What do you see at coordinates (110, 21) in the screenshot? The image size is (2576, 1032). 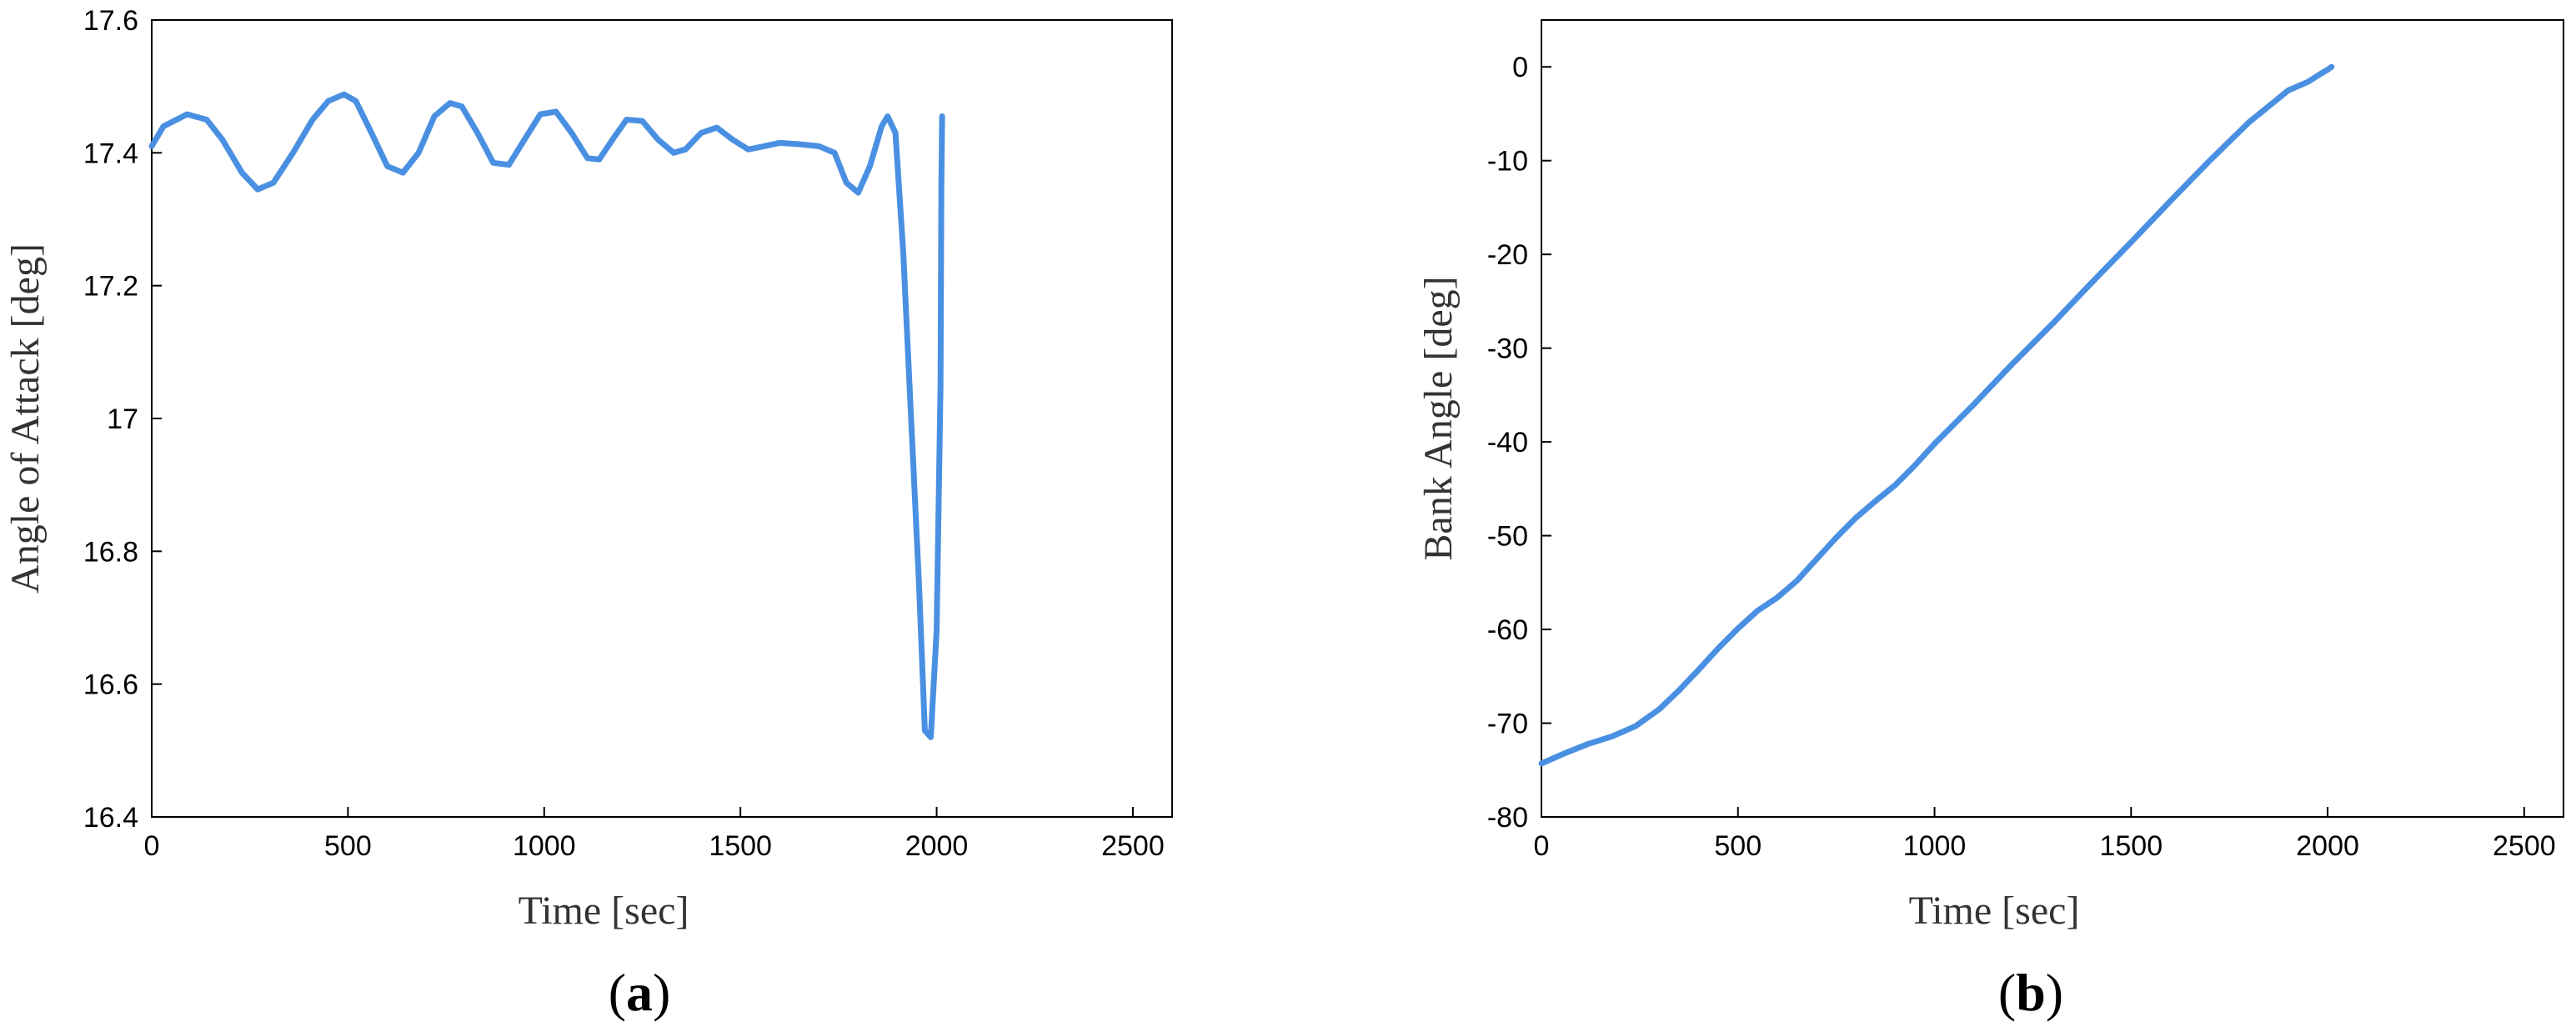 I see `y-tick-label: 17.6` at bounding box center [110, 21].